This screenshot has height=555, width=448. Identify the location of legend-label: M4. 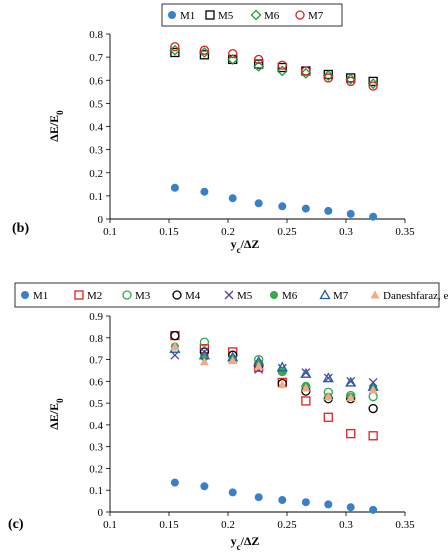
(193, 296).